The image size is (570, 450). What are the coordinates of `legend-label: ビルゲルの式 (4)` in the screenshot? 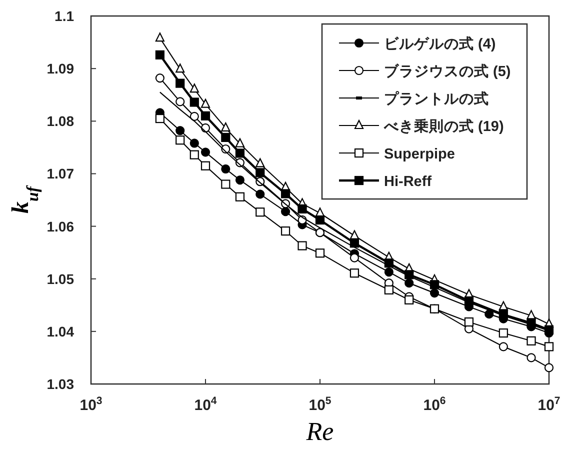 It's located at (440, 44).